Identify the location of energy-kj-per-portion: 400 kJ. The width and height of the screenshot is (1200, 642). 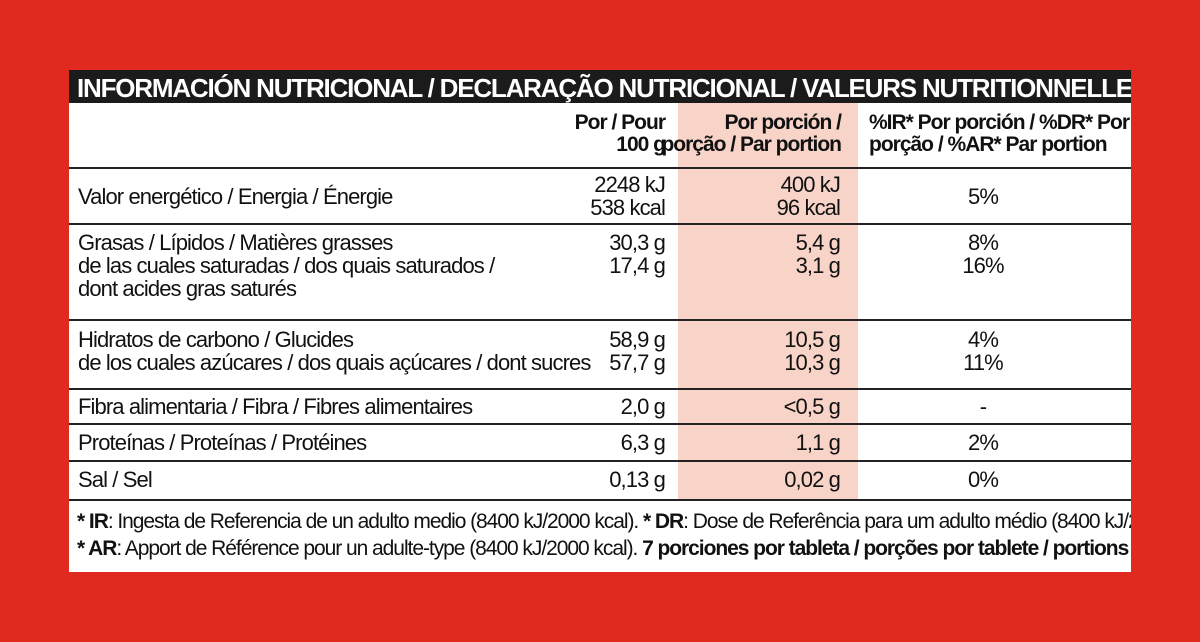
(810, 184).